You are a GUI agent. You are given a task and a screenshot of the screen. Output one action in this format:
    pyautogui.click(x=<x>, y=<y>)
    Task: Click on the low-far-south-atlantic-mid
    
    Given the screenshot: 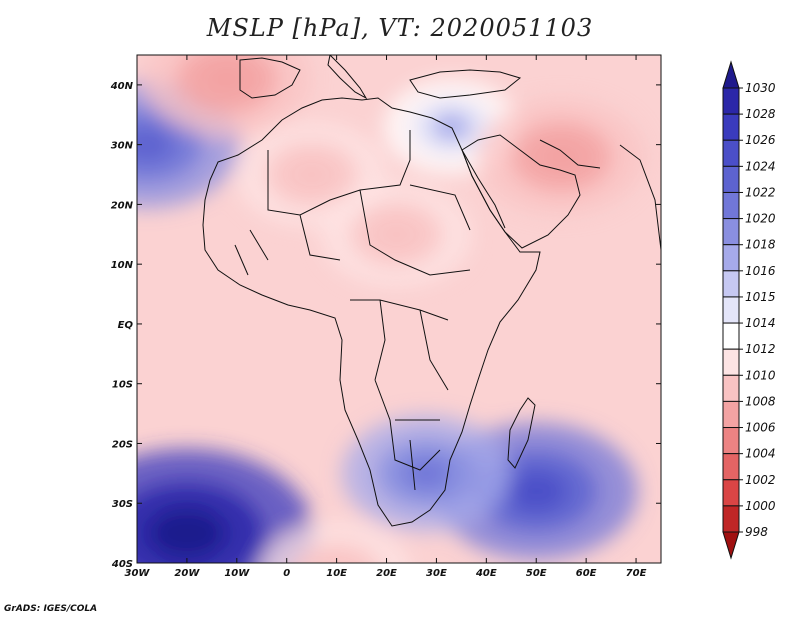 What is the action you would take?
    pyautogui.click(x=336, y=553)
    